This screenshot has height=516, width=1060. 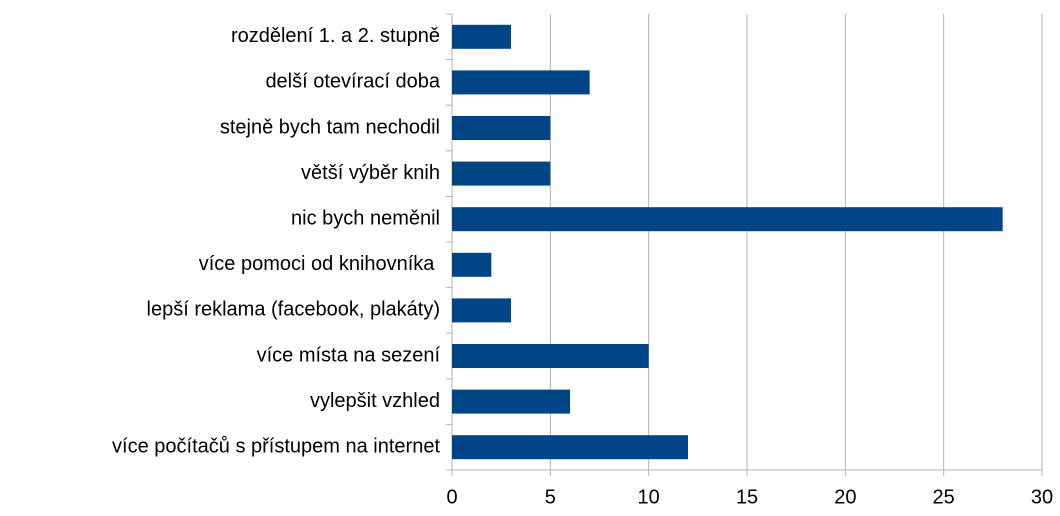 I want to click on x-tick-label: 25, so click(x=944, y=497).